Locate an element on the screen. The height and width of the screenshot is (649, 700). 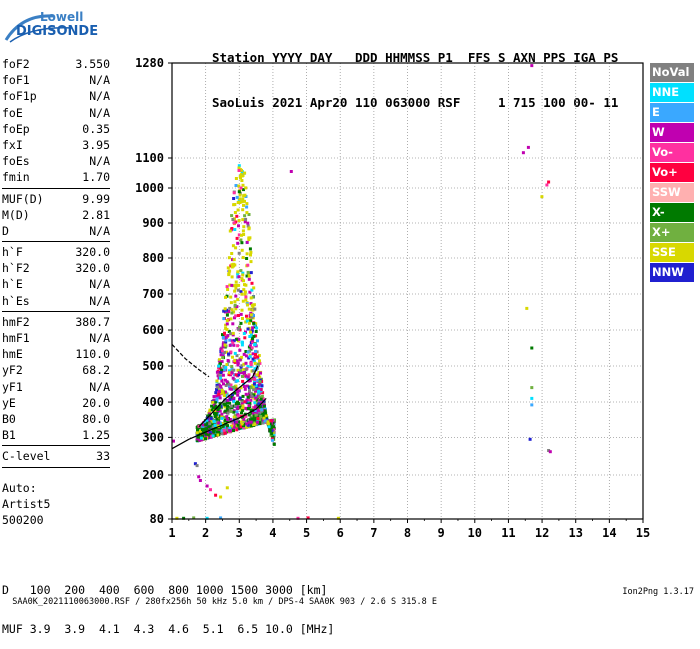
y-tick-label: 500 is located at coordinates (153, 366).